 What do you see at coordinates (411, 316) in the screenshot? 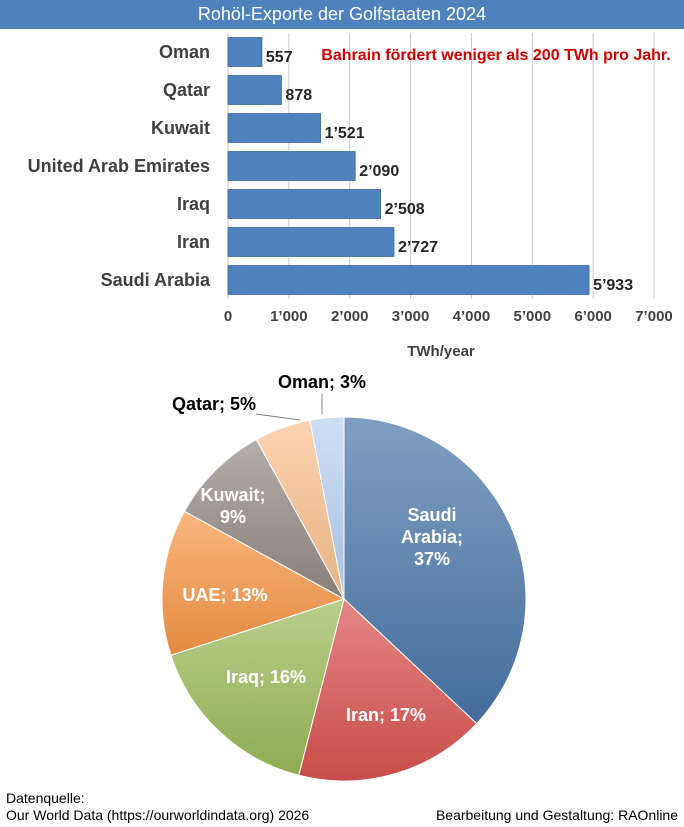
I see `x-tick-label: 3’000` at bounding box center [411, 316].